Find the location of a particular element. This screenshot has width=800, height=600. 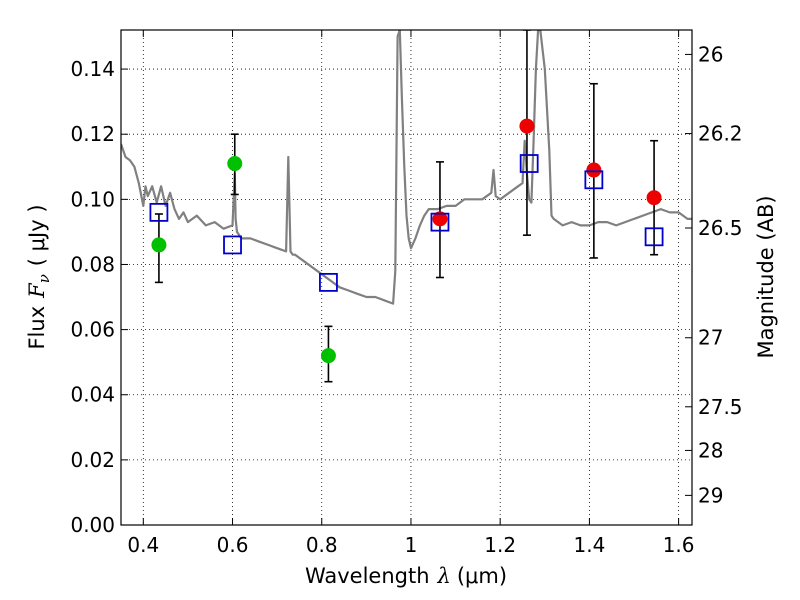

y-tick-label: 0.12 is located at coordinates (92, 134).